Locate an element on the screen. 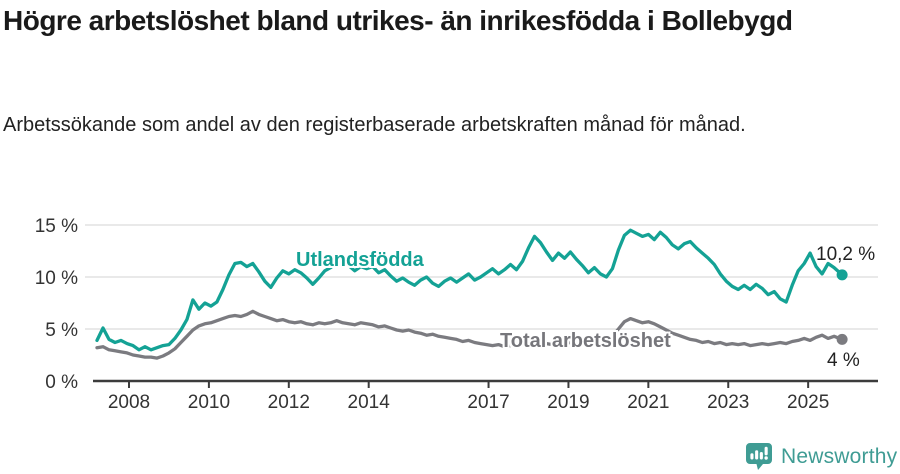 The width and height of the screenshot is (900, 474). x-tick-label: 2012 is located at coordinates (289, 402).